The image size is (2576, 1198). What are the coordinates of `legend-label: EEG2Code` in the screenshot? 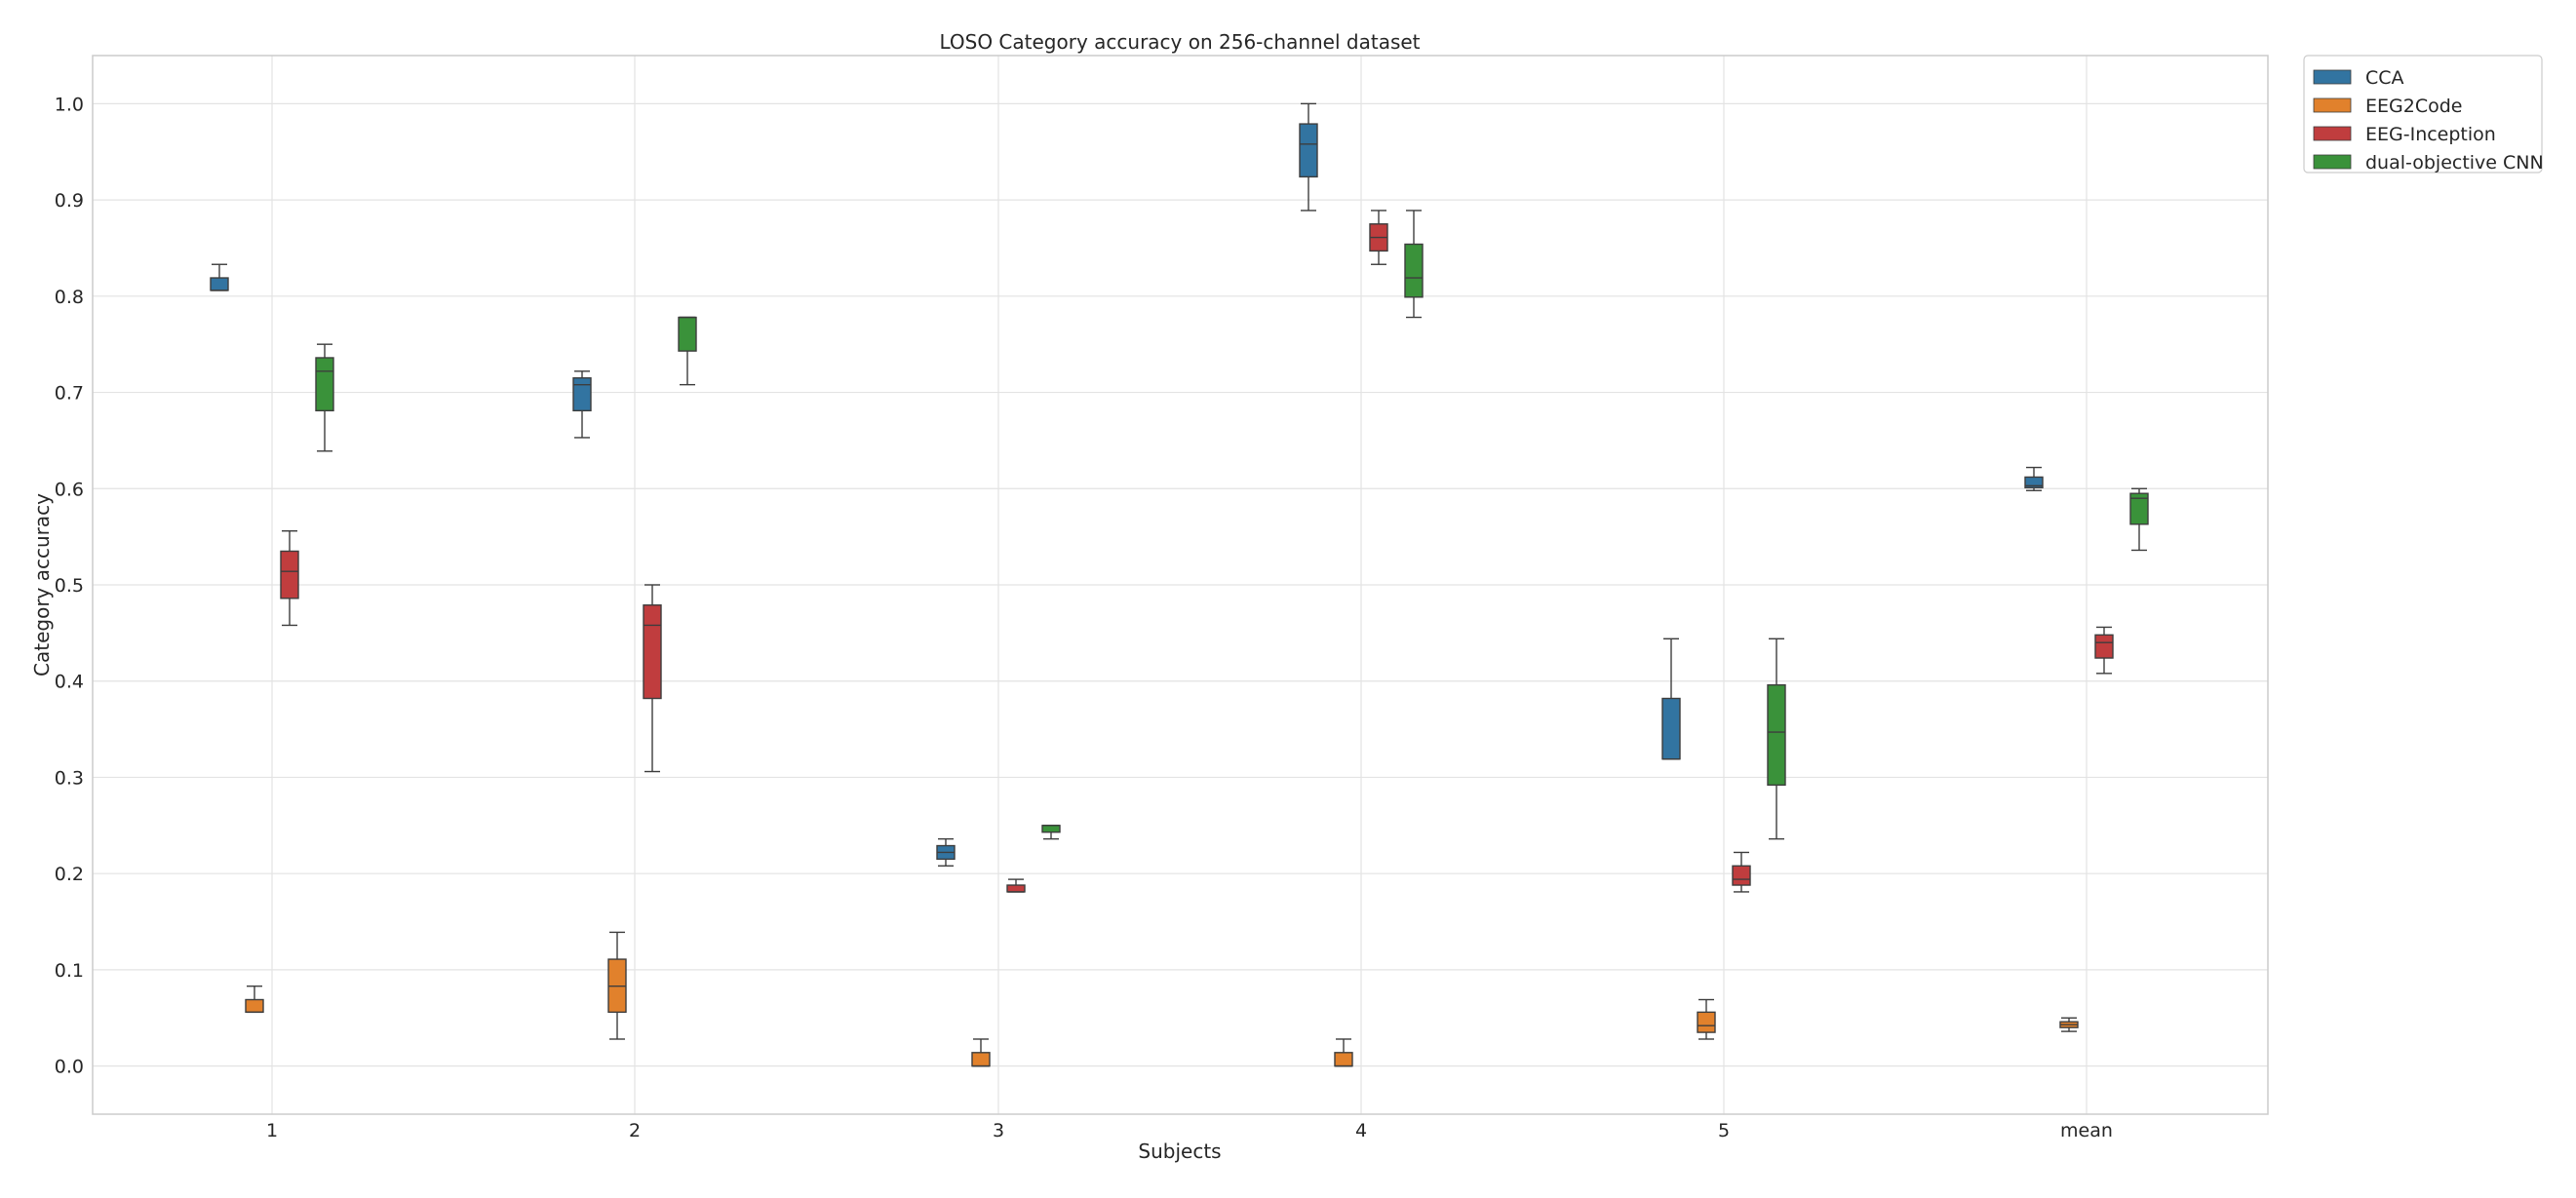 It's located at (2413, 106).